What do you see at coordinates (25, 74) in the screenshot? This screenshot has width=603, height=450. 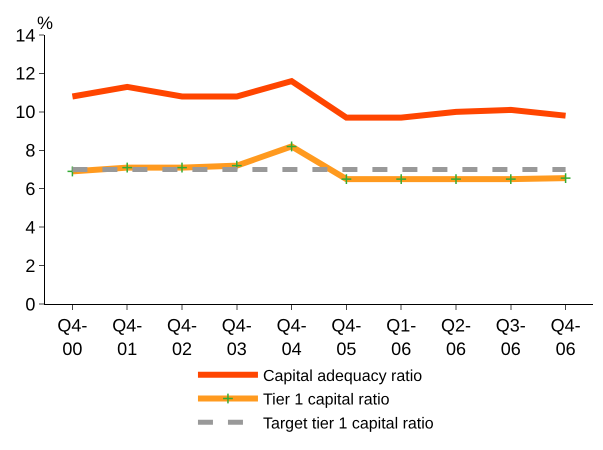 I see `y-tick-label: 12` at bounding box center [25, 74].